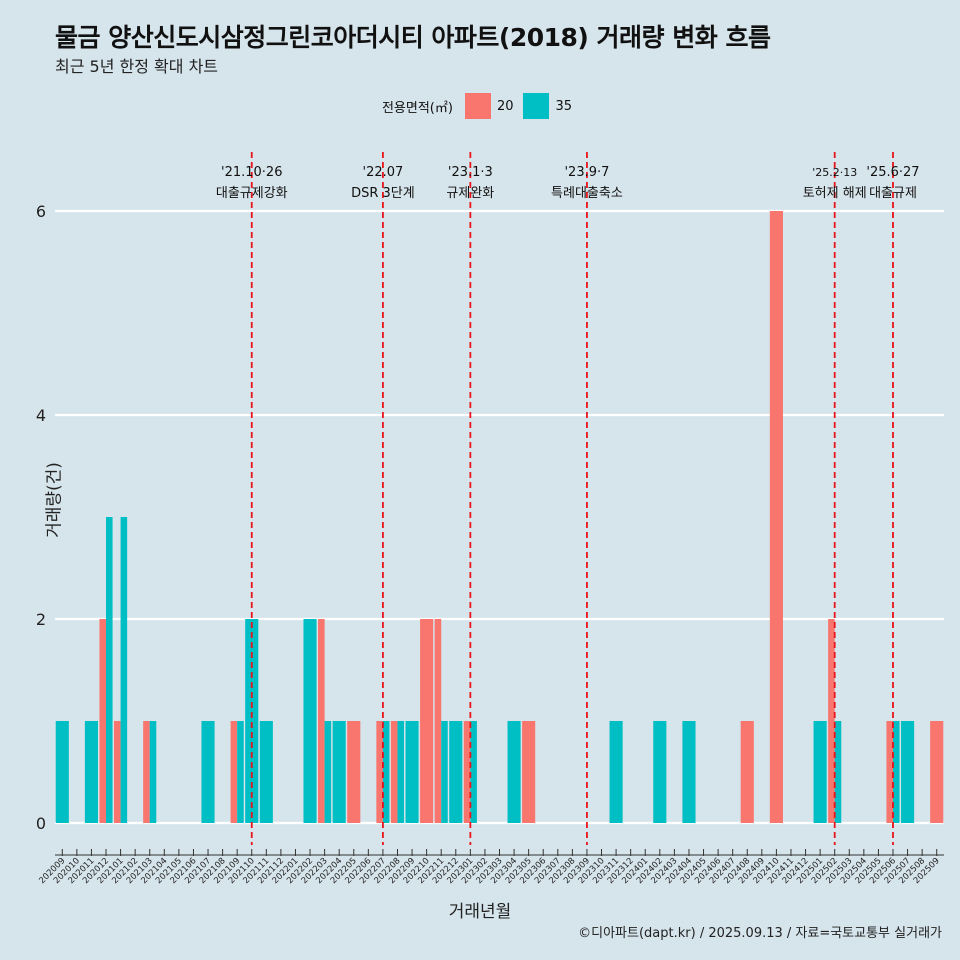 The height and width of the screenshot is (960, 960). What do you see at coordinates (480, 912) in the screenshot?
I see `x-axis-label: 거래년월` at bounding box center [480, 912].